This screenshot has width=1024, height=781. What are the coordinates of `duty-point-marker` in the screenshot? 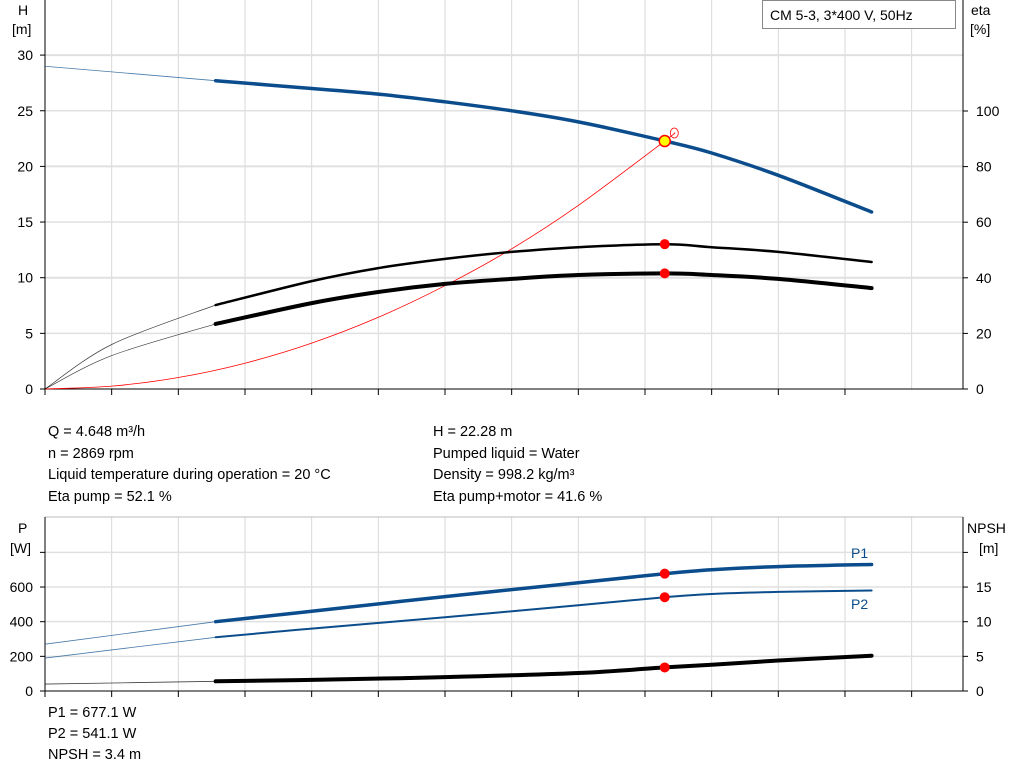 It's located at (664, 141).